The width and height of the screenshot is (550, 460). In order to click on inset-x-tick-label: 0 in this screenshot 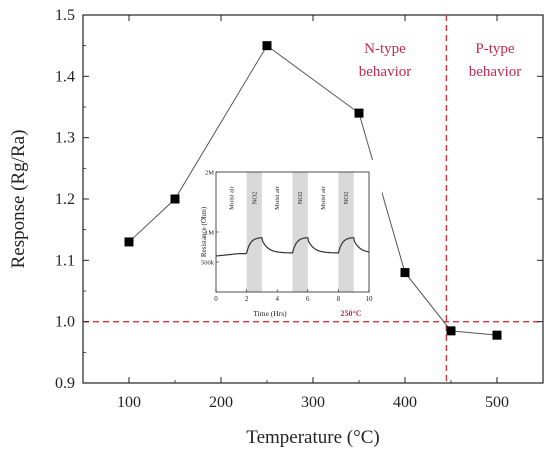, I will do `click(216, 299)`.